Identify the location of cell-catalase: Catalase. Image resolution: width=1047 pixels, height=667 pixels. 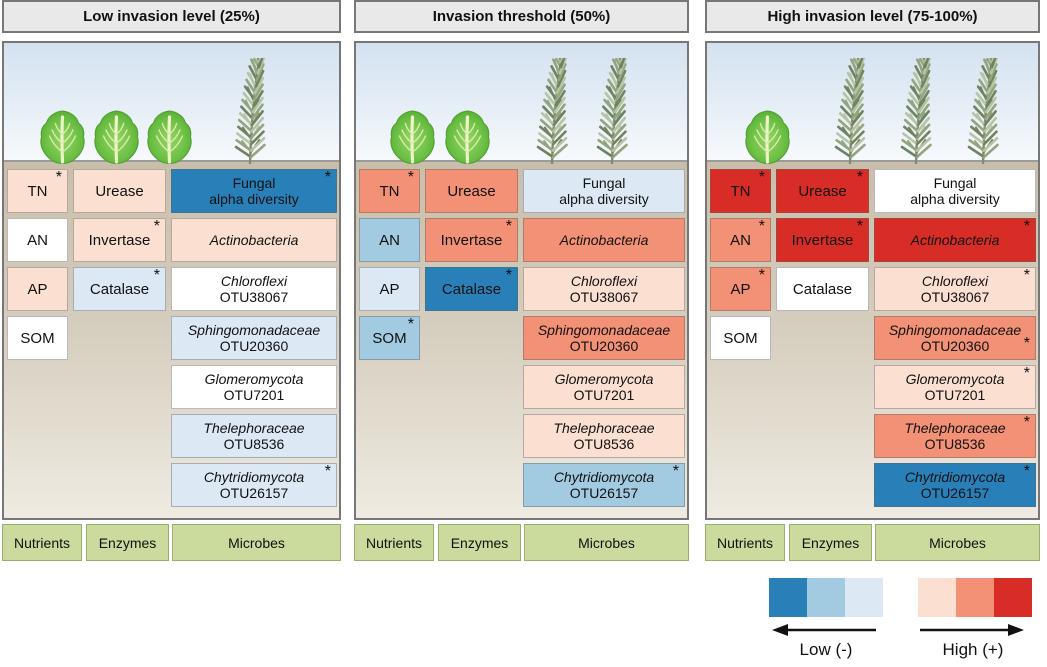
(822, 289).